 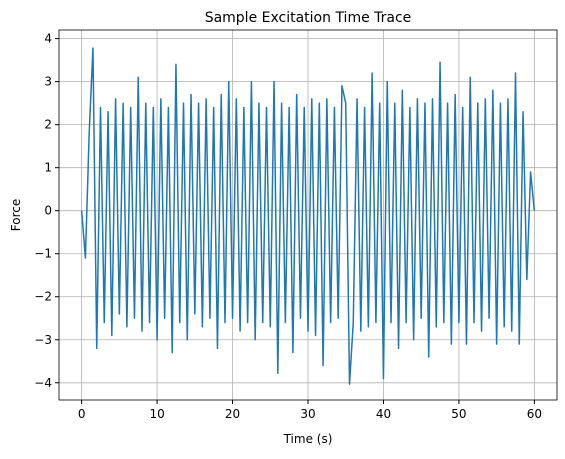 What do you see at coordinates (43, 254) in the screenshot?
I see `y-tick-label: −1` at bounding box center [43, 254].